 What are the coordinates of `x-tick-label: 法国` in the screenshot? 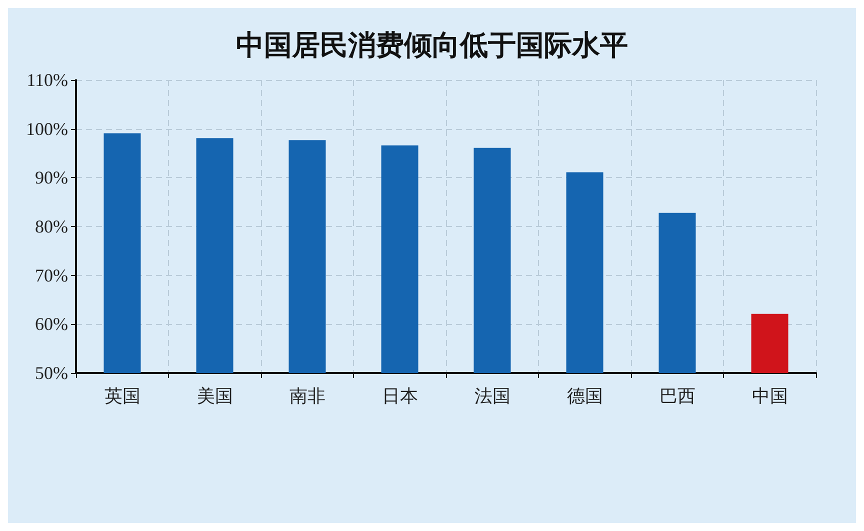 It's located at (492, 396).